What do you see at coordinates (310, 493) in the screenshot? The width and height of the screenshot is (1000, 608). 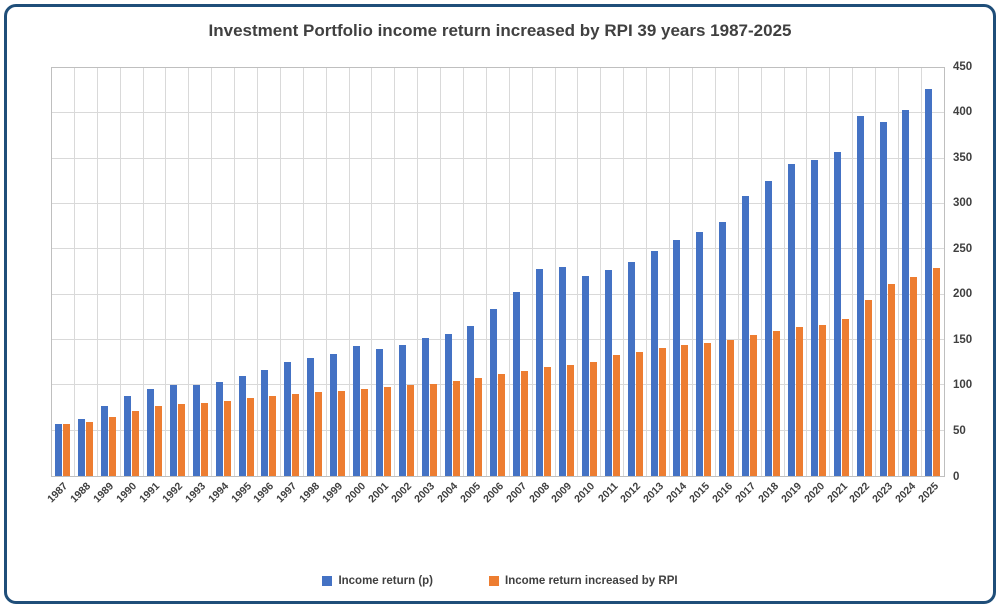 I see `x-tick-label: 1998` at bounding box center [310, 493].